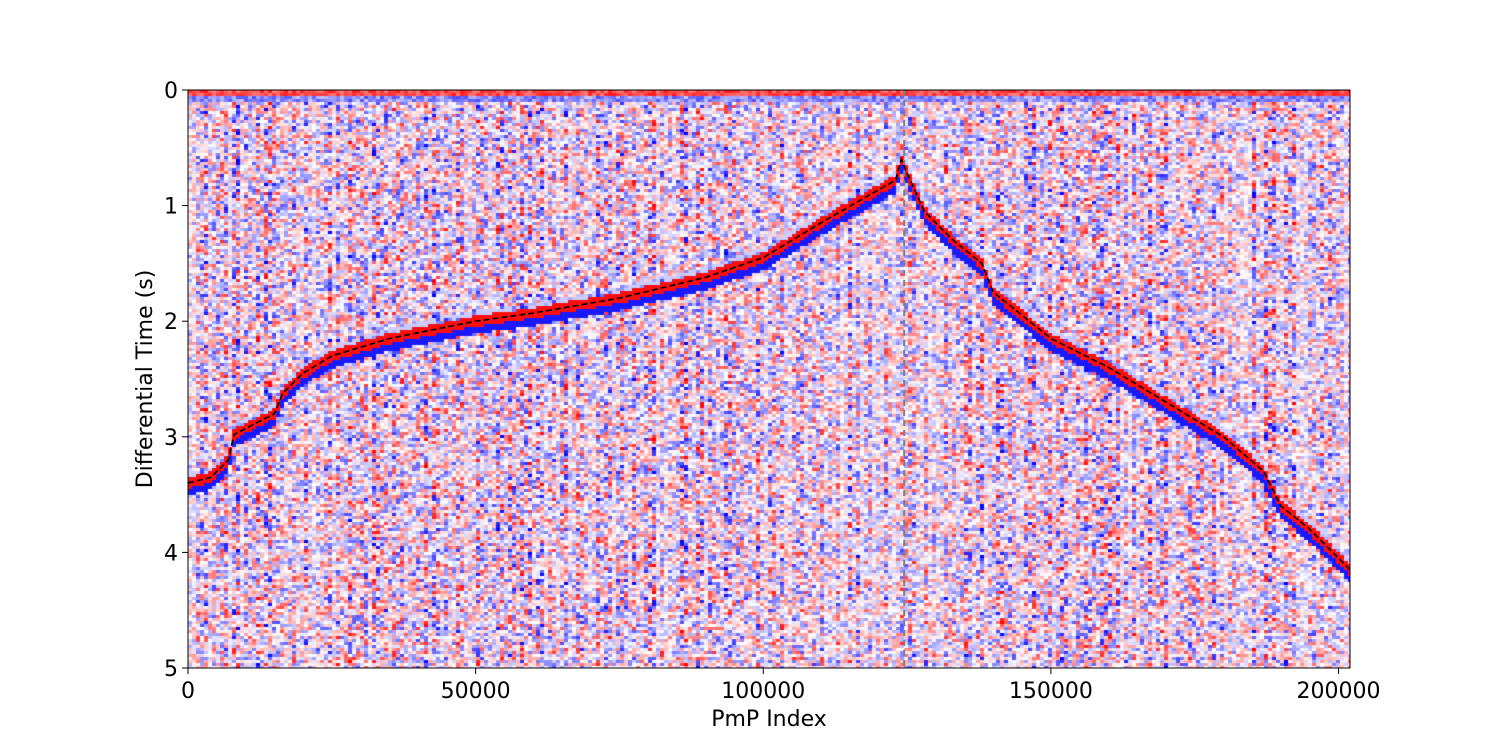 The height and width of the screenshot is (750, 1500). I want to click on x-tick-label: 100000, so click(763, 691).